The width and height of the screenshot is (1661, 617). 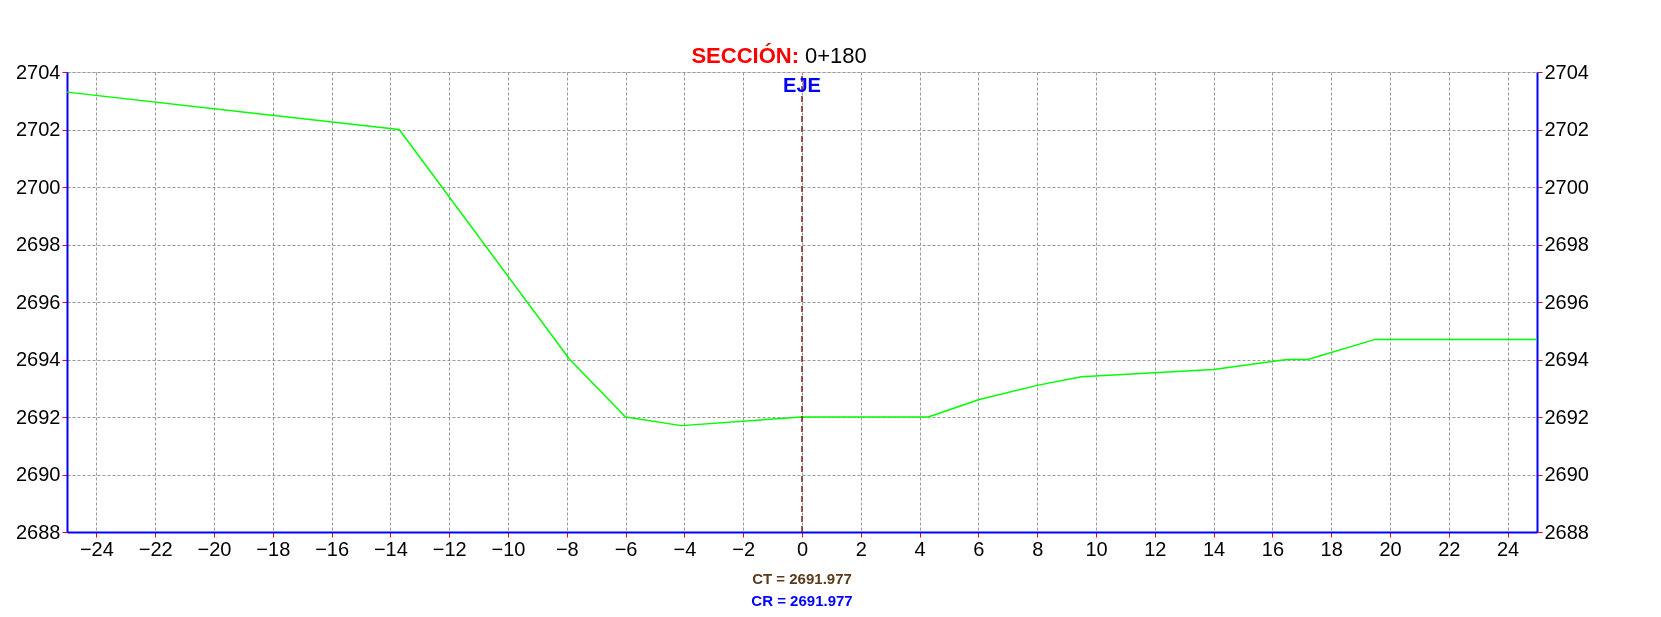 What do you see at coordinates (1566, 71) in the screenshot?
I see `y2-tick-label: 2704` at bounding box center [1566, 71].